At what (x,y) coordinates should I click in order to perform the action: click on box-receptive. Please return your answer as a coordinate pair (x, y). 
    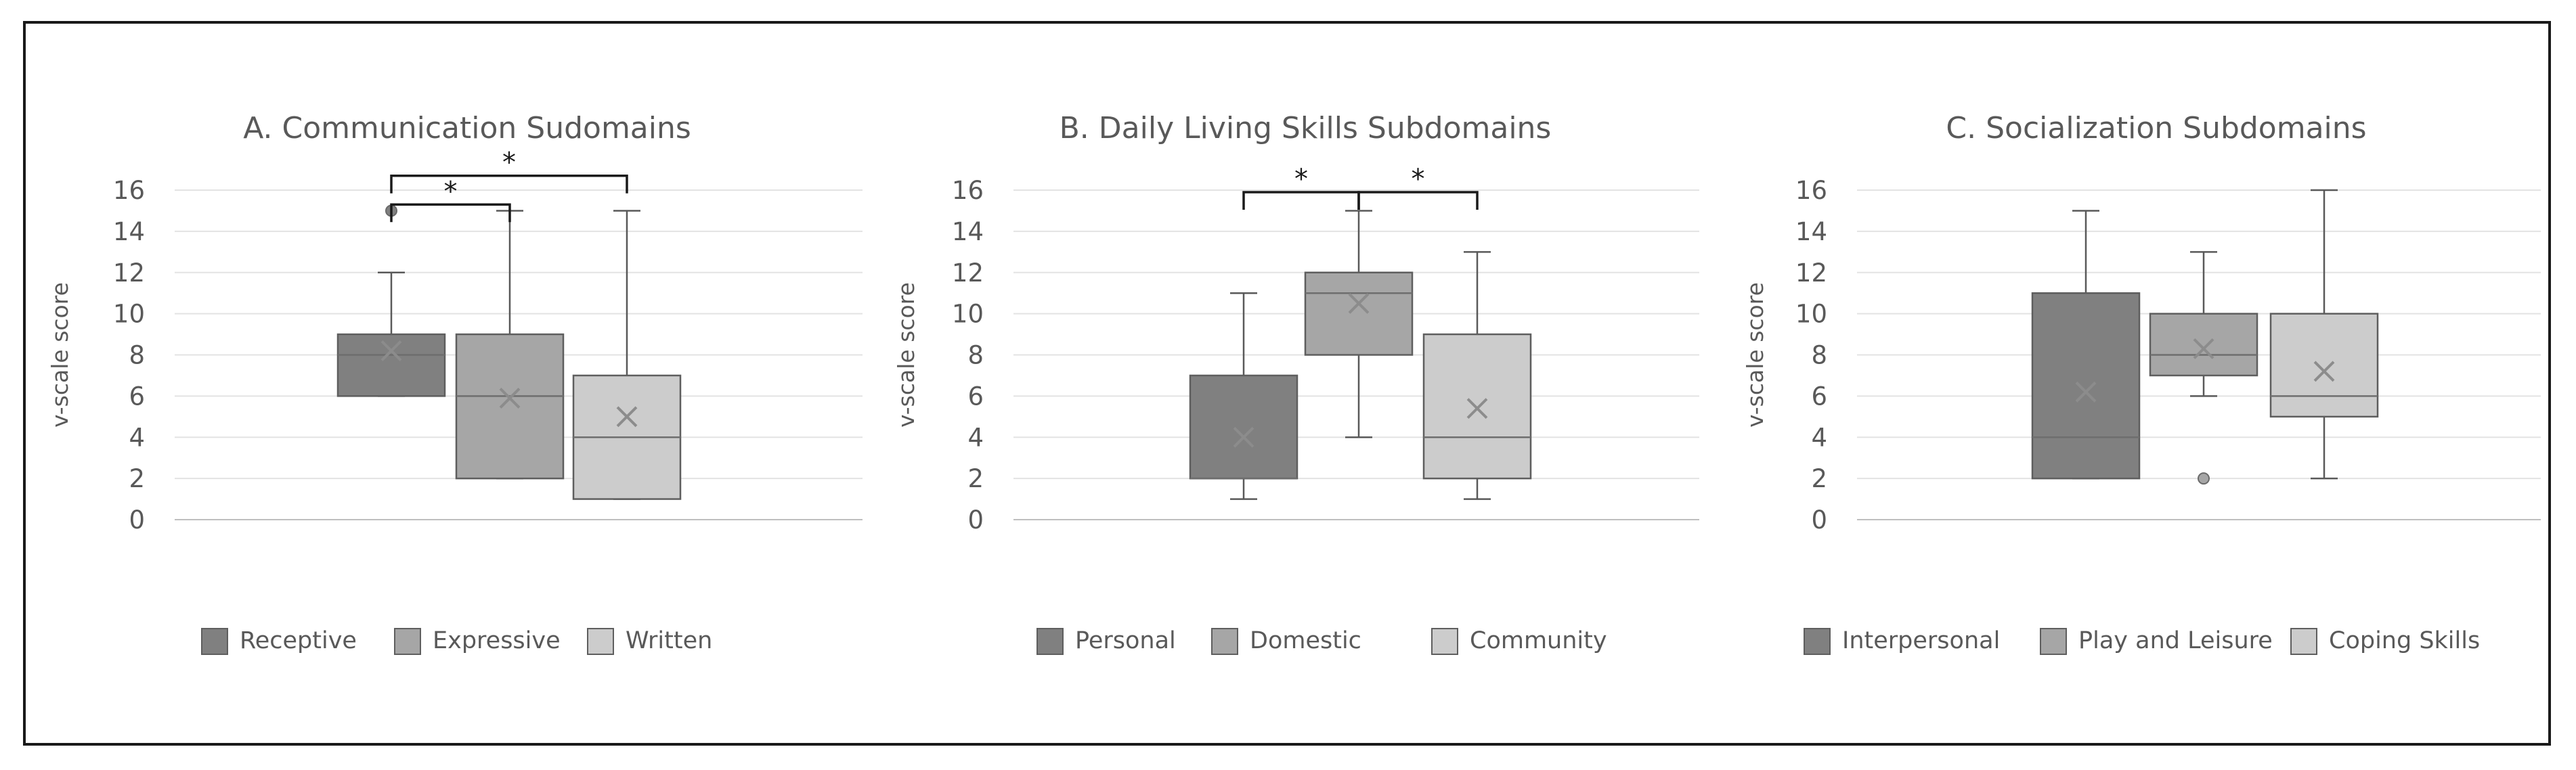
    Looking at the image, I should click on (391, 300).